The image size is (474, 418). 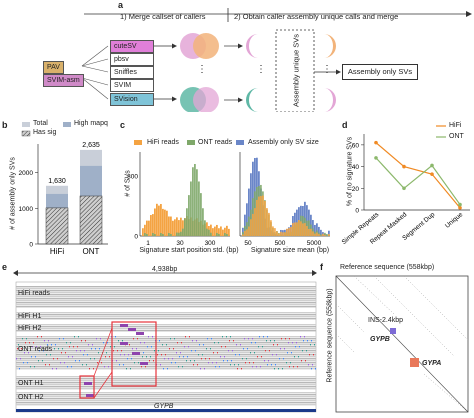 I want to click on bar-has-sig-hifi, so click(x=57, y=226).